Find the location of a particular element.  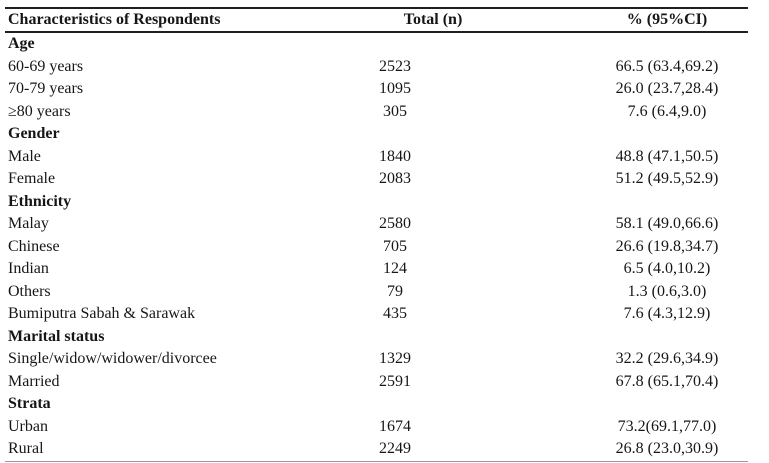

table-row: Chinese 705 26.6 (19.8,34.7) is located at coordinates (376, 247).